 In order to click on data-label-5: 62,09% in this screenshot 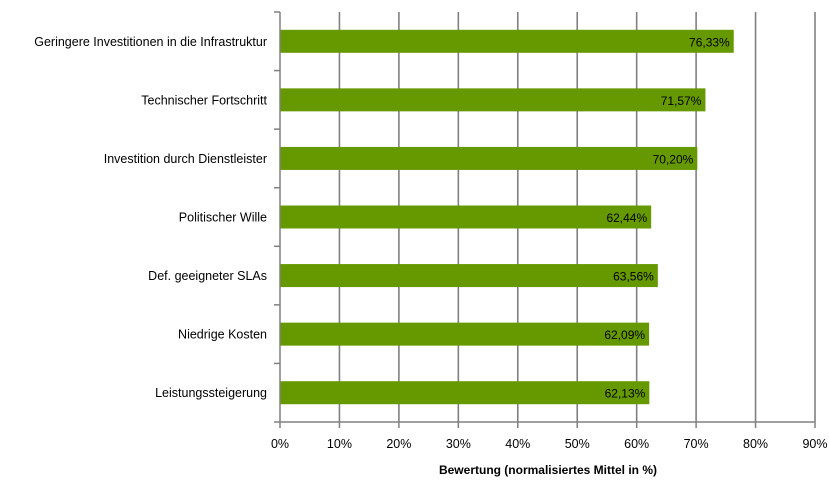, I will do `click(624, 335)`.